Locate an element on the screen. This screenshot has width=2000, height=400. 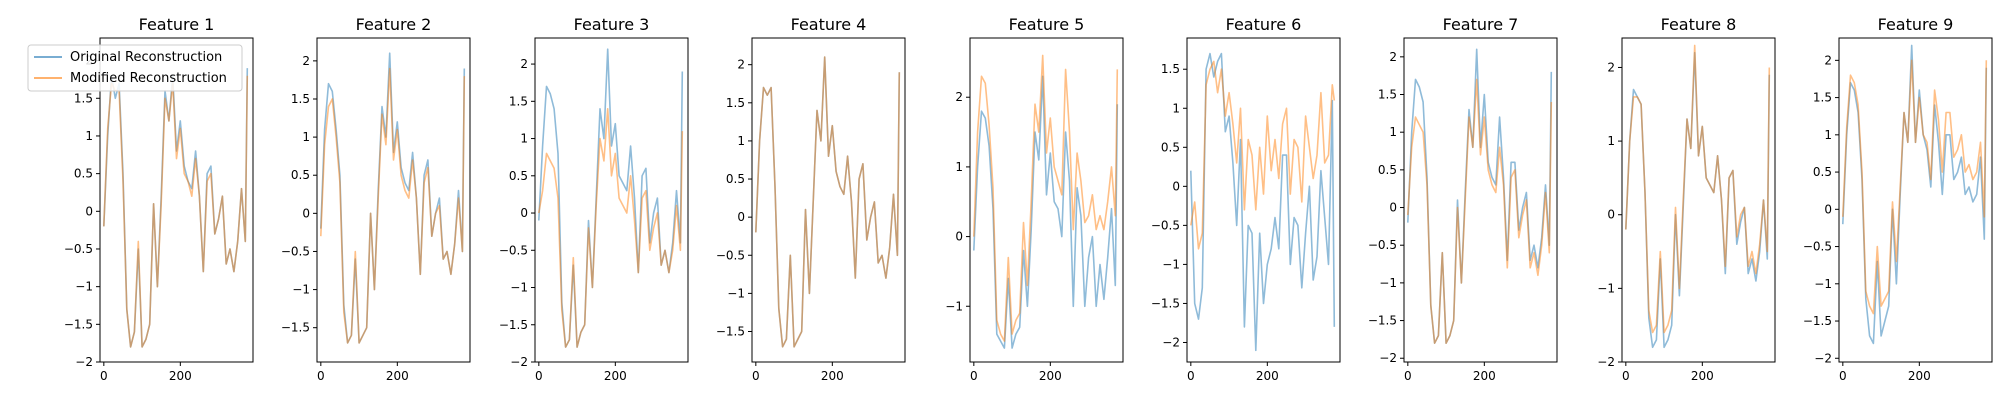
subplot-9: Feature 9 −2 −1.5 −1 −0.5 0 0.5 1 1.5 2 0 200 is located at coordinates (1898, 199).